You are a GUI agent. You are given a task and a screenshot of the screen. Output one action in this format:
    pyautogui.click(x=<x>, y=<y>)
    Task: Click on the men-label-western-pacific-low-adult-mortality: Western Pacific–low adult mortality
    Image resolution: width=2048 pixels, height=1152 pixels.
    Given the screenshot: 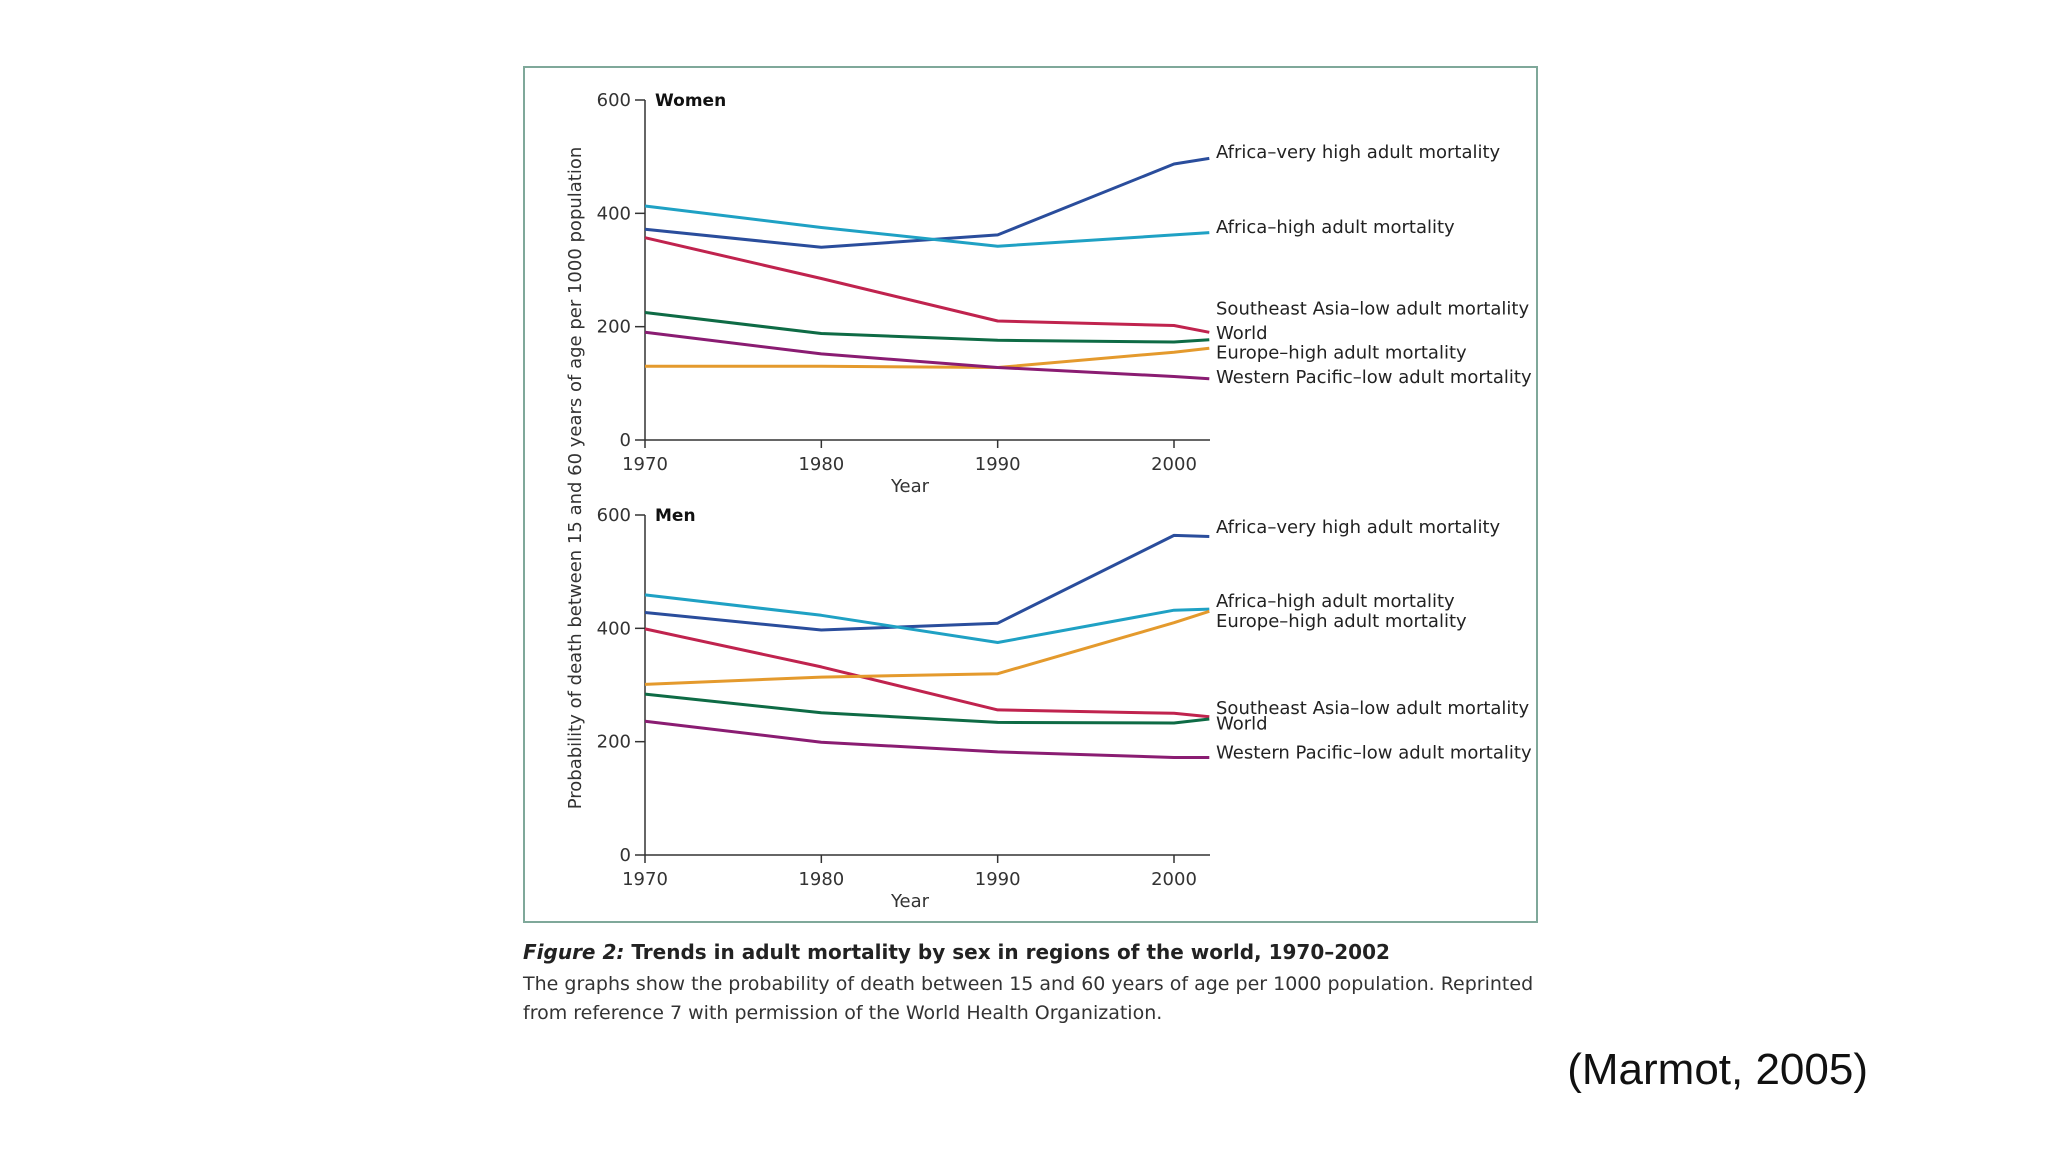 What is the action you would take?
    pyautogui.click(x=1374, y=752)
    